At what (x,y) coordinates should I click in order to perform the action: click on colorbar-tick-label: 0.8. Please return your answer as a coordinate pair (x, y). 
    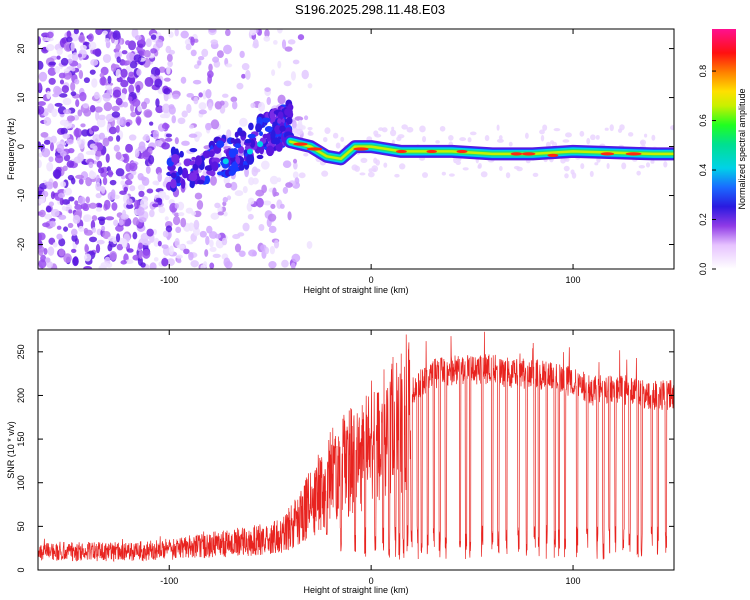
    Looking at the image, I should click on (703, 71).